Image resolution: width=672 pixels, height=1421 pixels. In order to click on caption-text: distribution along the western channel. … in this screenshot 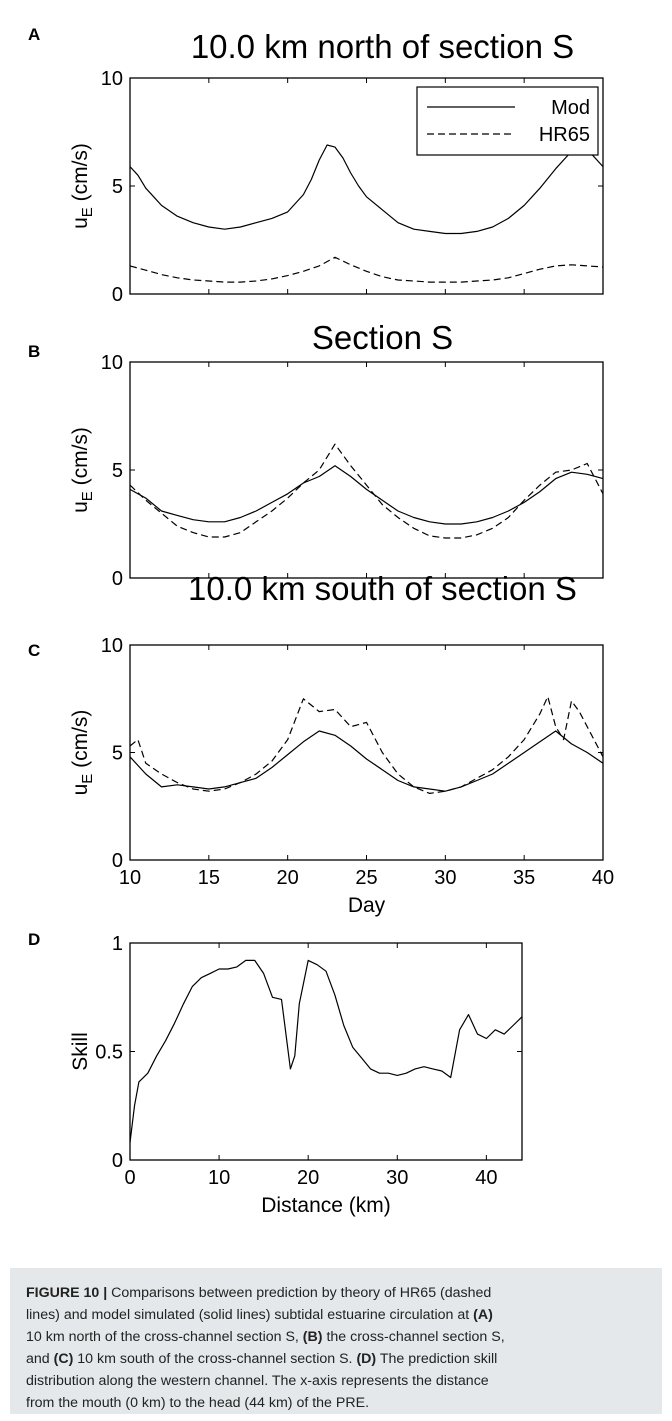, I will do `click(257, 1381)`.